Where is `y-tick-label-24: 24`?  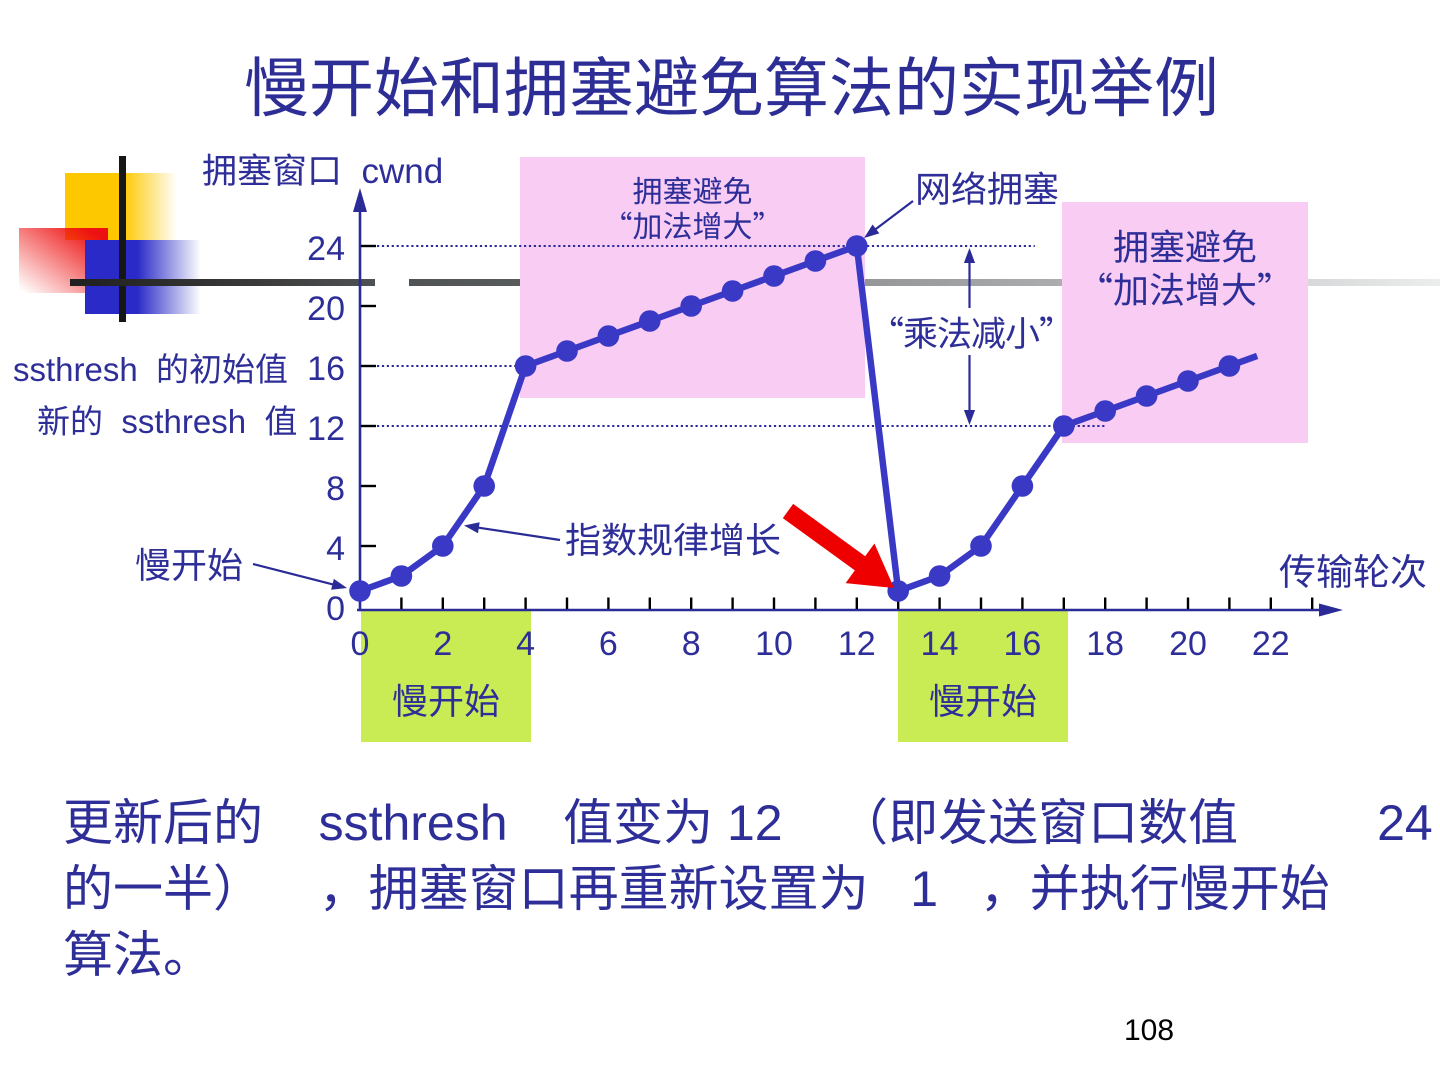 y-tick-label-24: 24 is located at coordinates (326, 245).